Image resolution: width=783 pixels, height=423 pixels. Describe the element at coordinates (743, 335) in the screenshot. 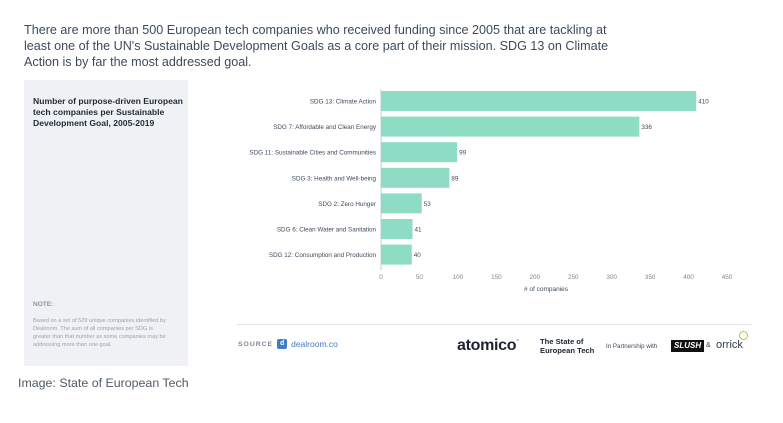

I see `orrick-ring-icon` at that location.